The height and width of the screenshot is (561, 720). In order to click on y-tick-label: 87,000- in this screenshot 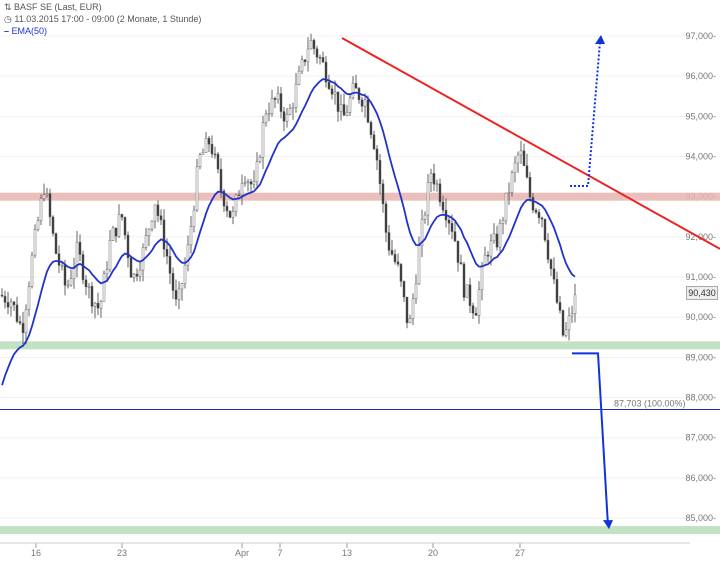, I will do `click(700, 438)`.